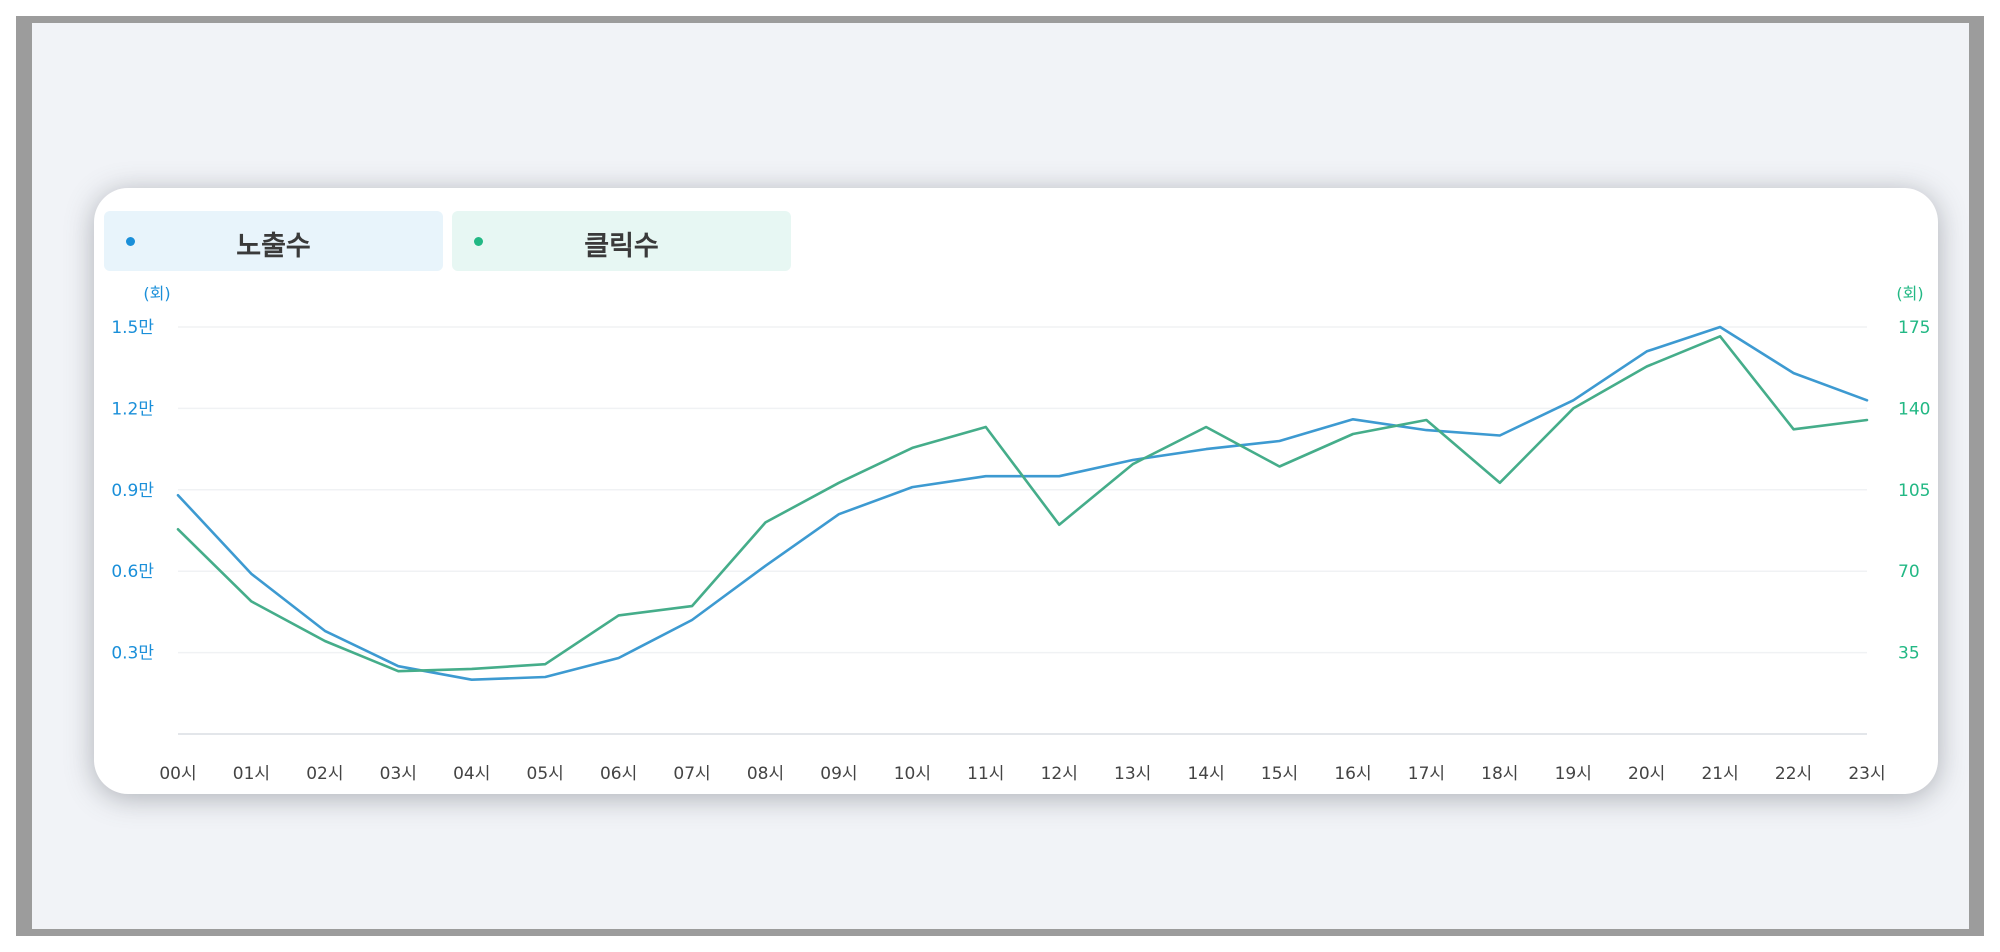 Image resolution: width=2000 pixels, height=952 pixels. Describe the element at coordinates (1205, 774) in the screenshot. I see `x-tick-label-14: 14시` at that location.